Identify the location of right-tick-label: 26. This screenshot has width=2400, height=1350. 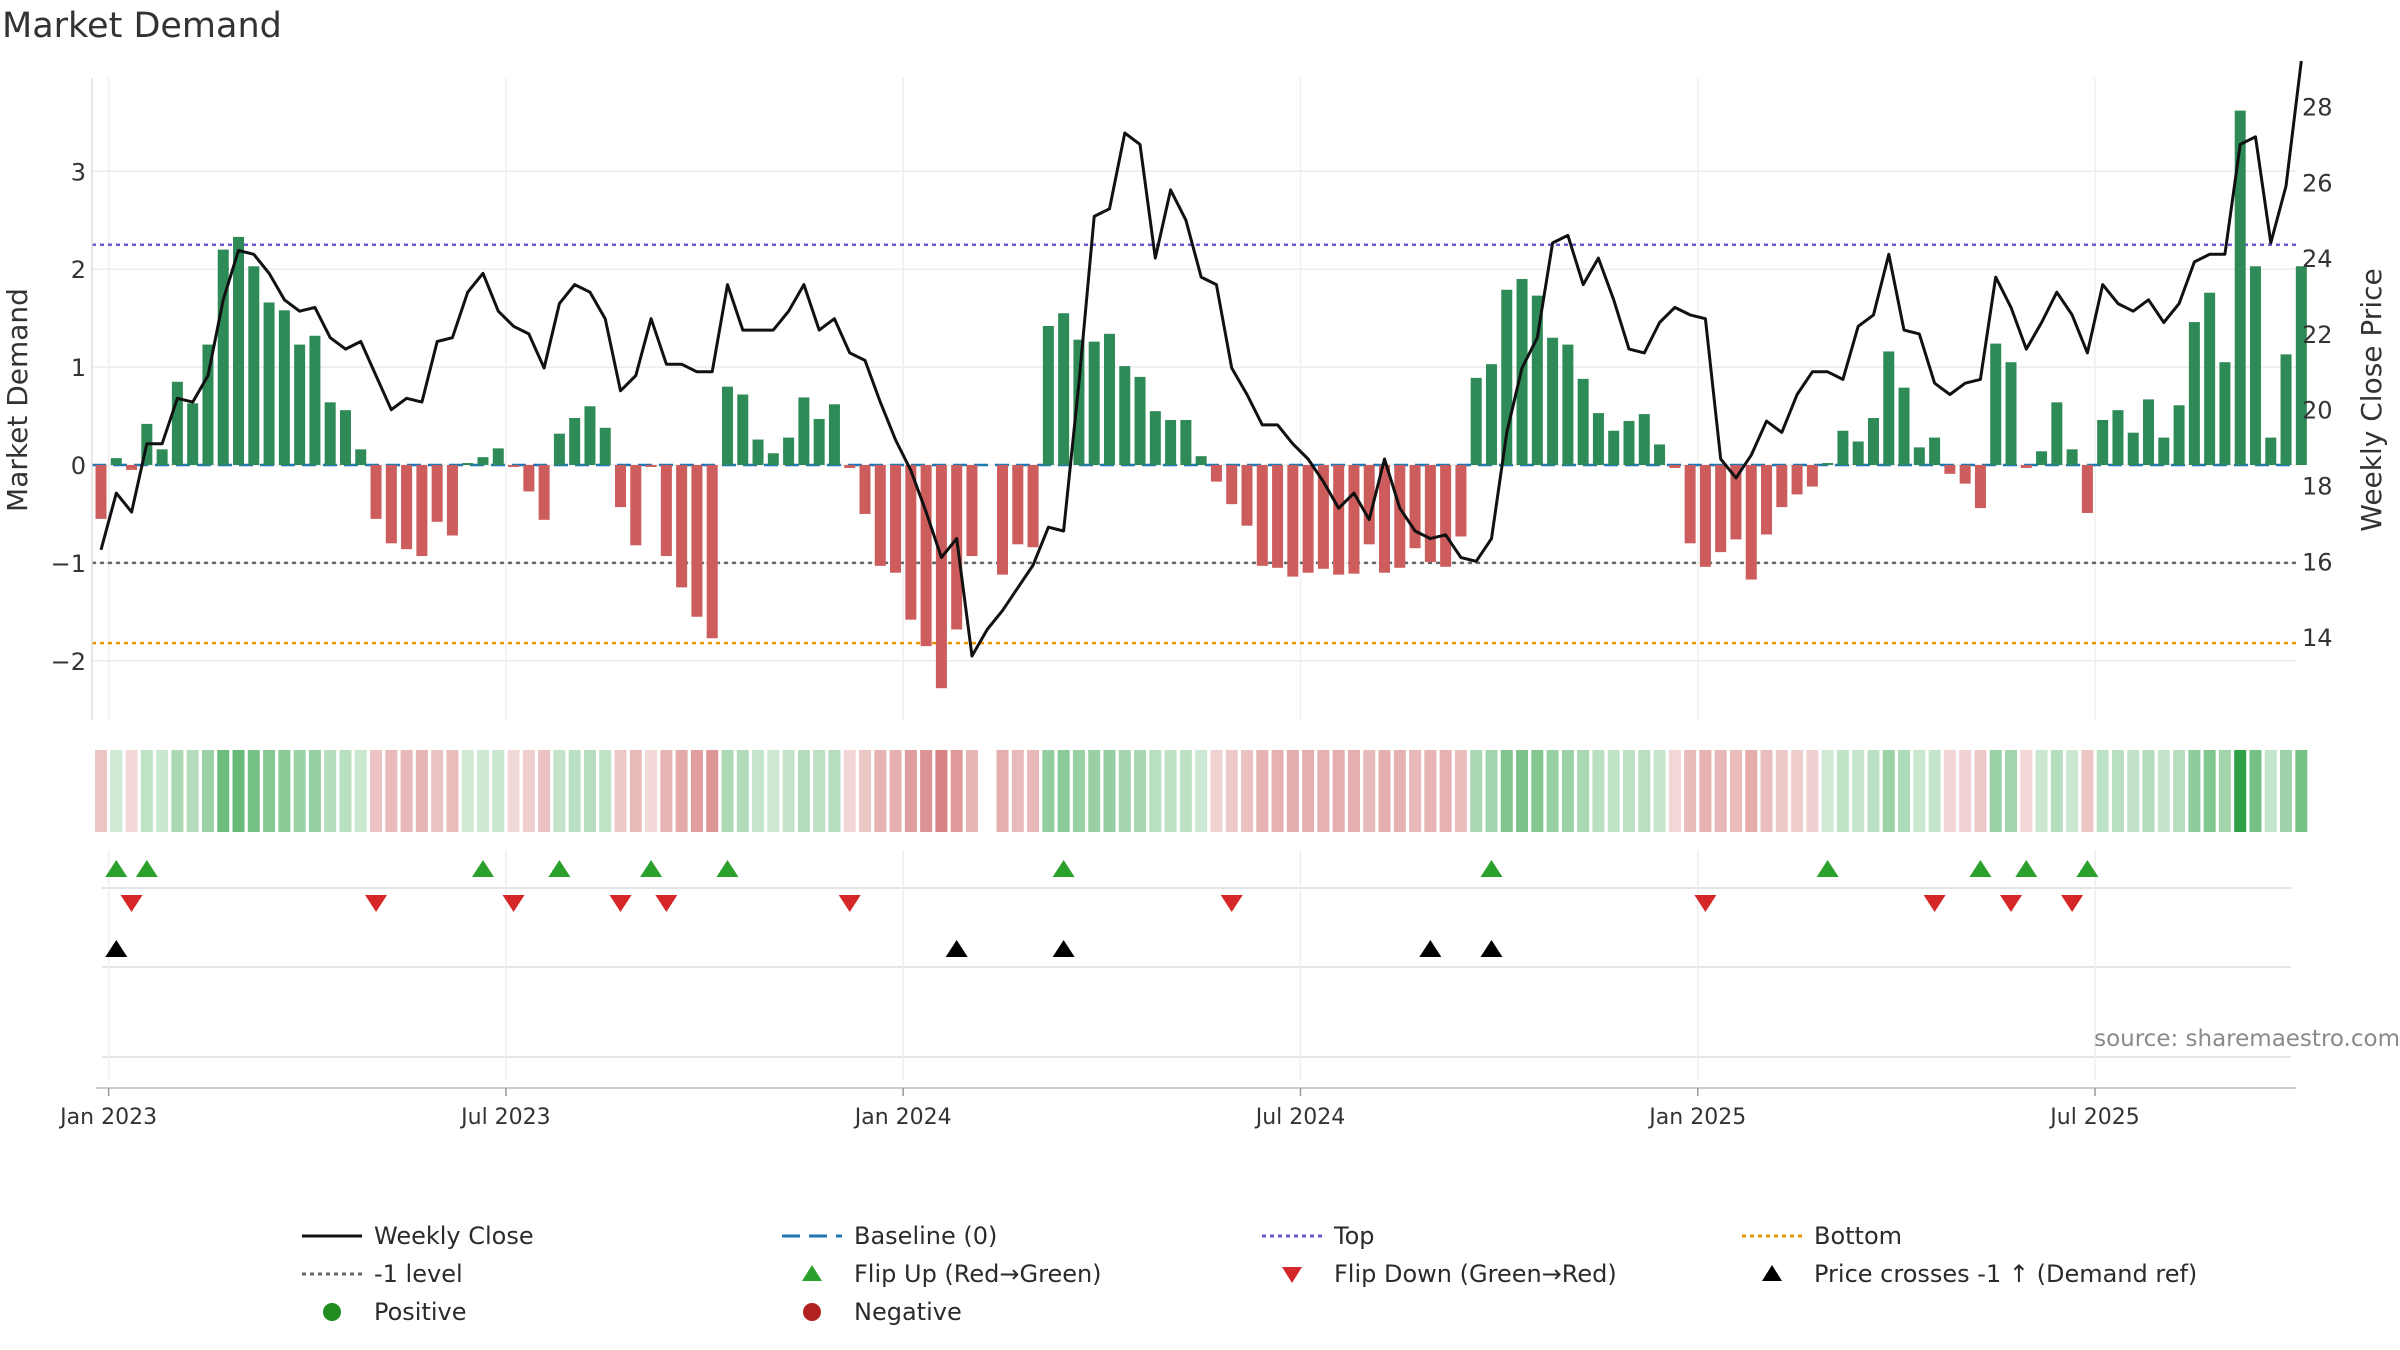
(2317, 183).